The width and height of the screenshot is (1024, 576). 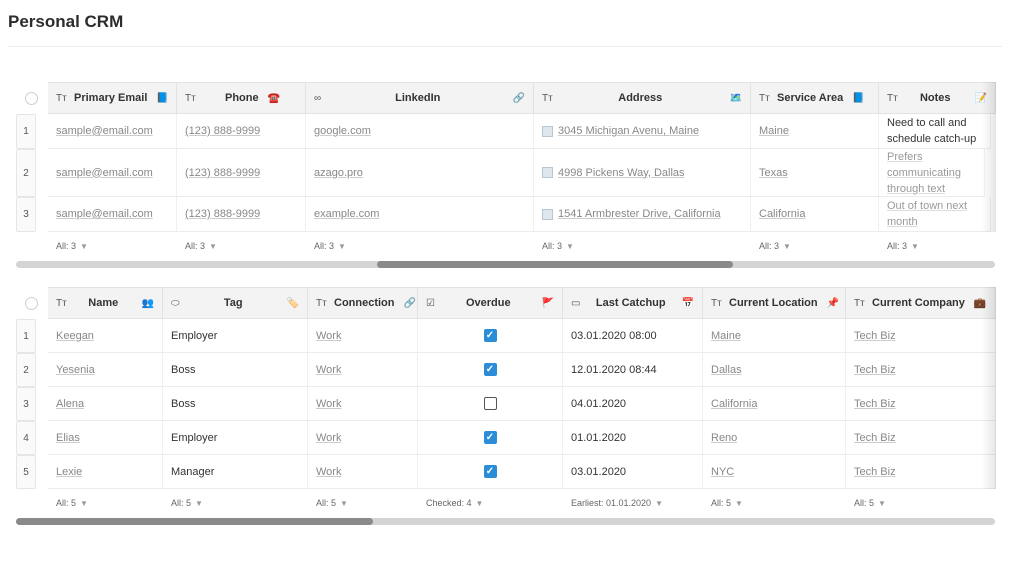 I want to click on address-value: 1541 Armbrester Drive, California, so click(x=639, y=214).